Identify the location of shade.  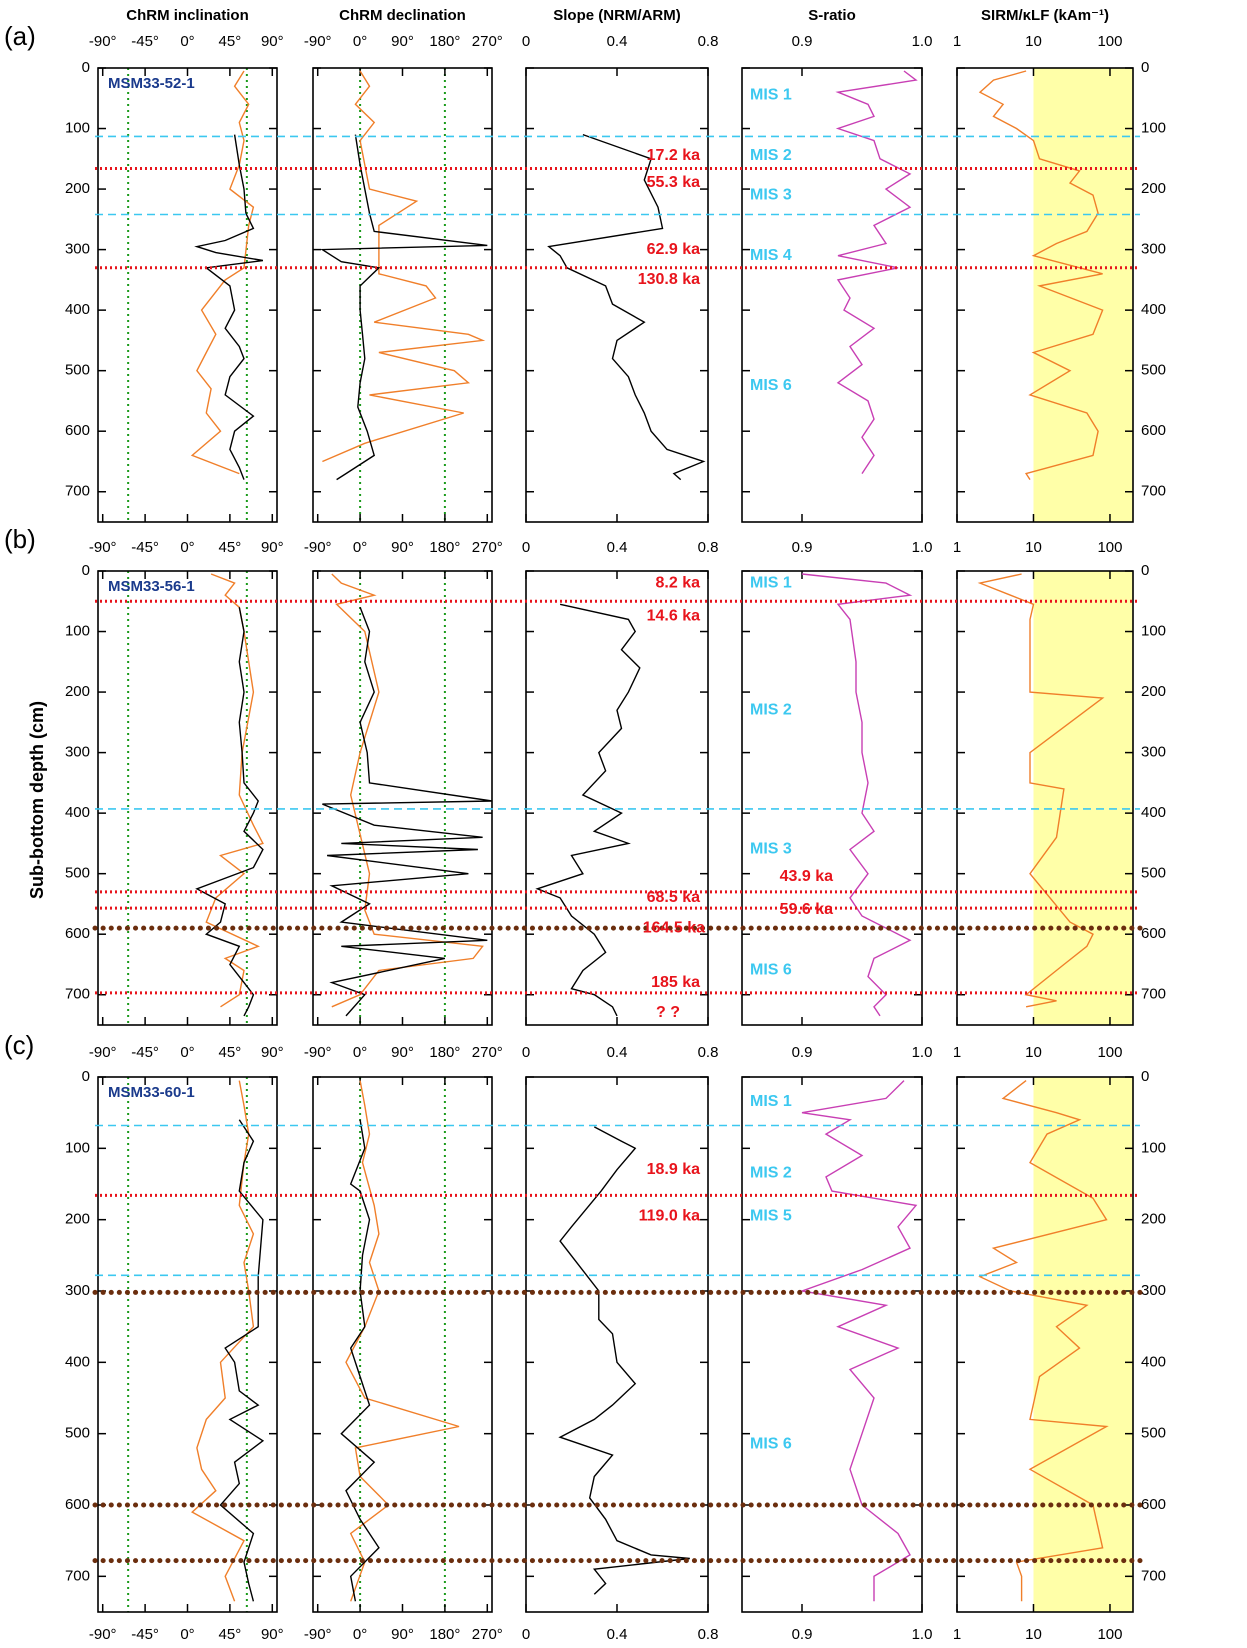
(1083, 295).